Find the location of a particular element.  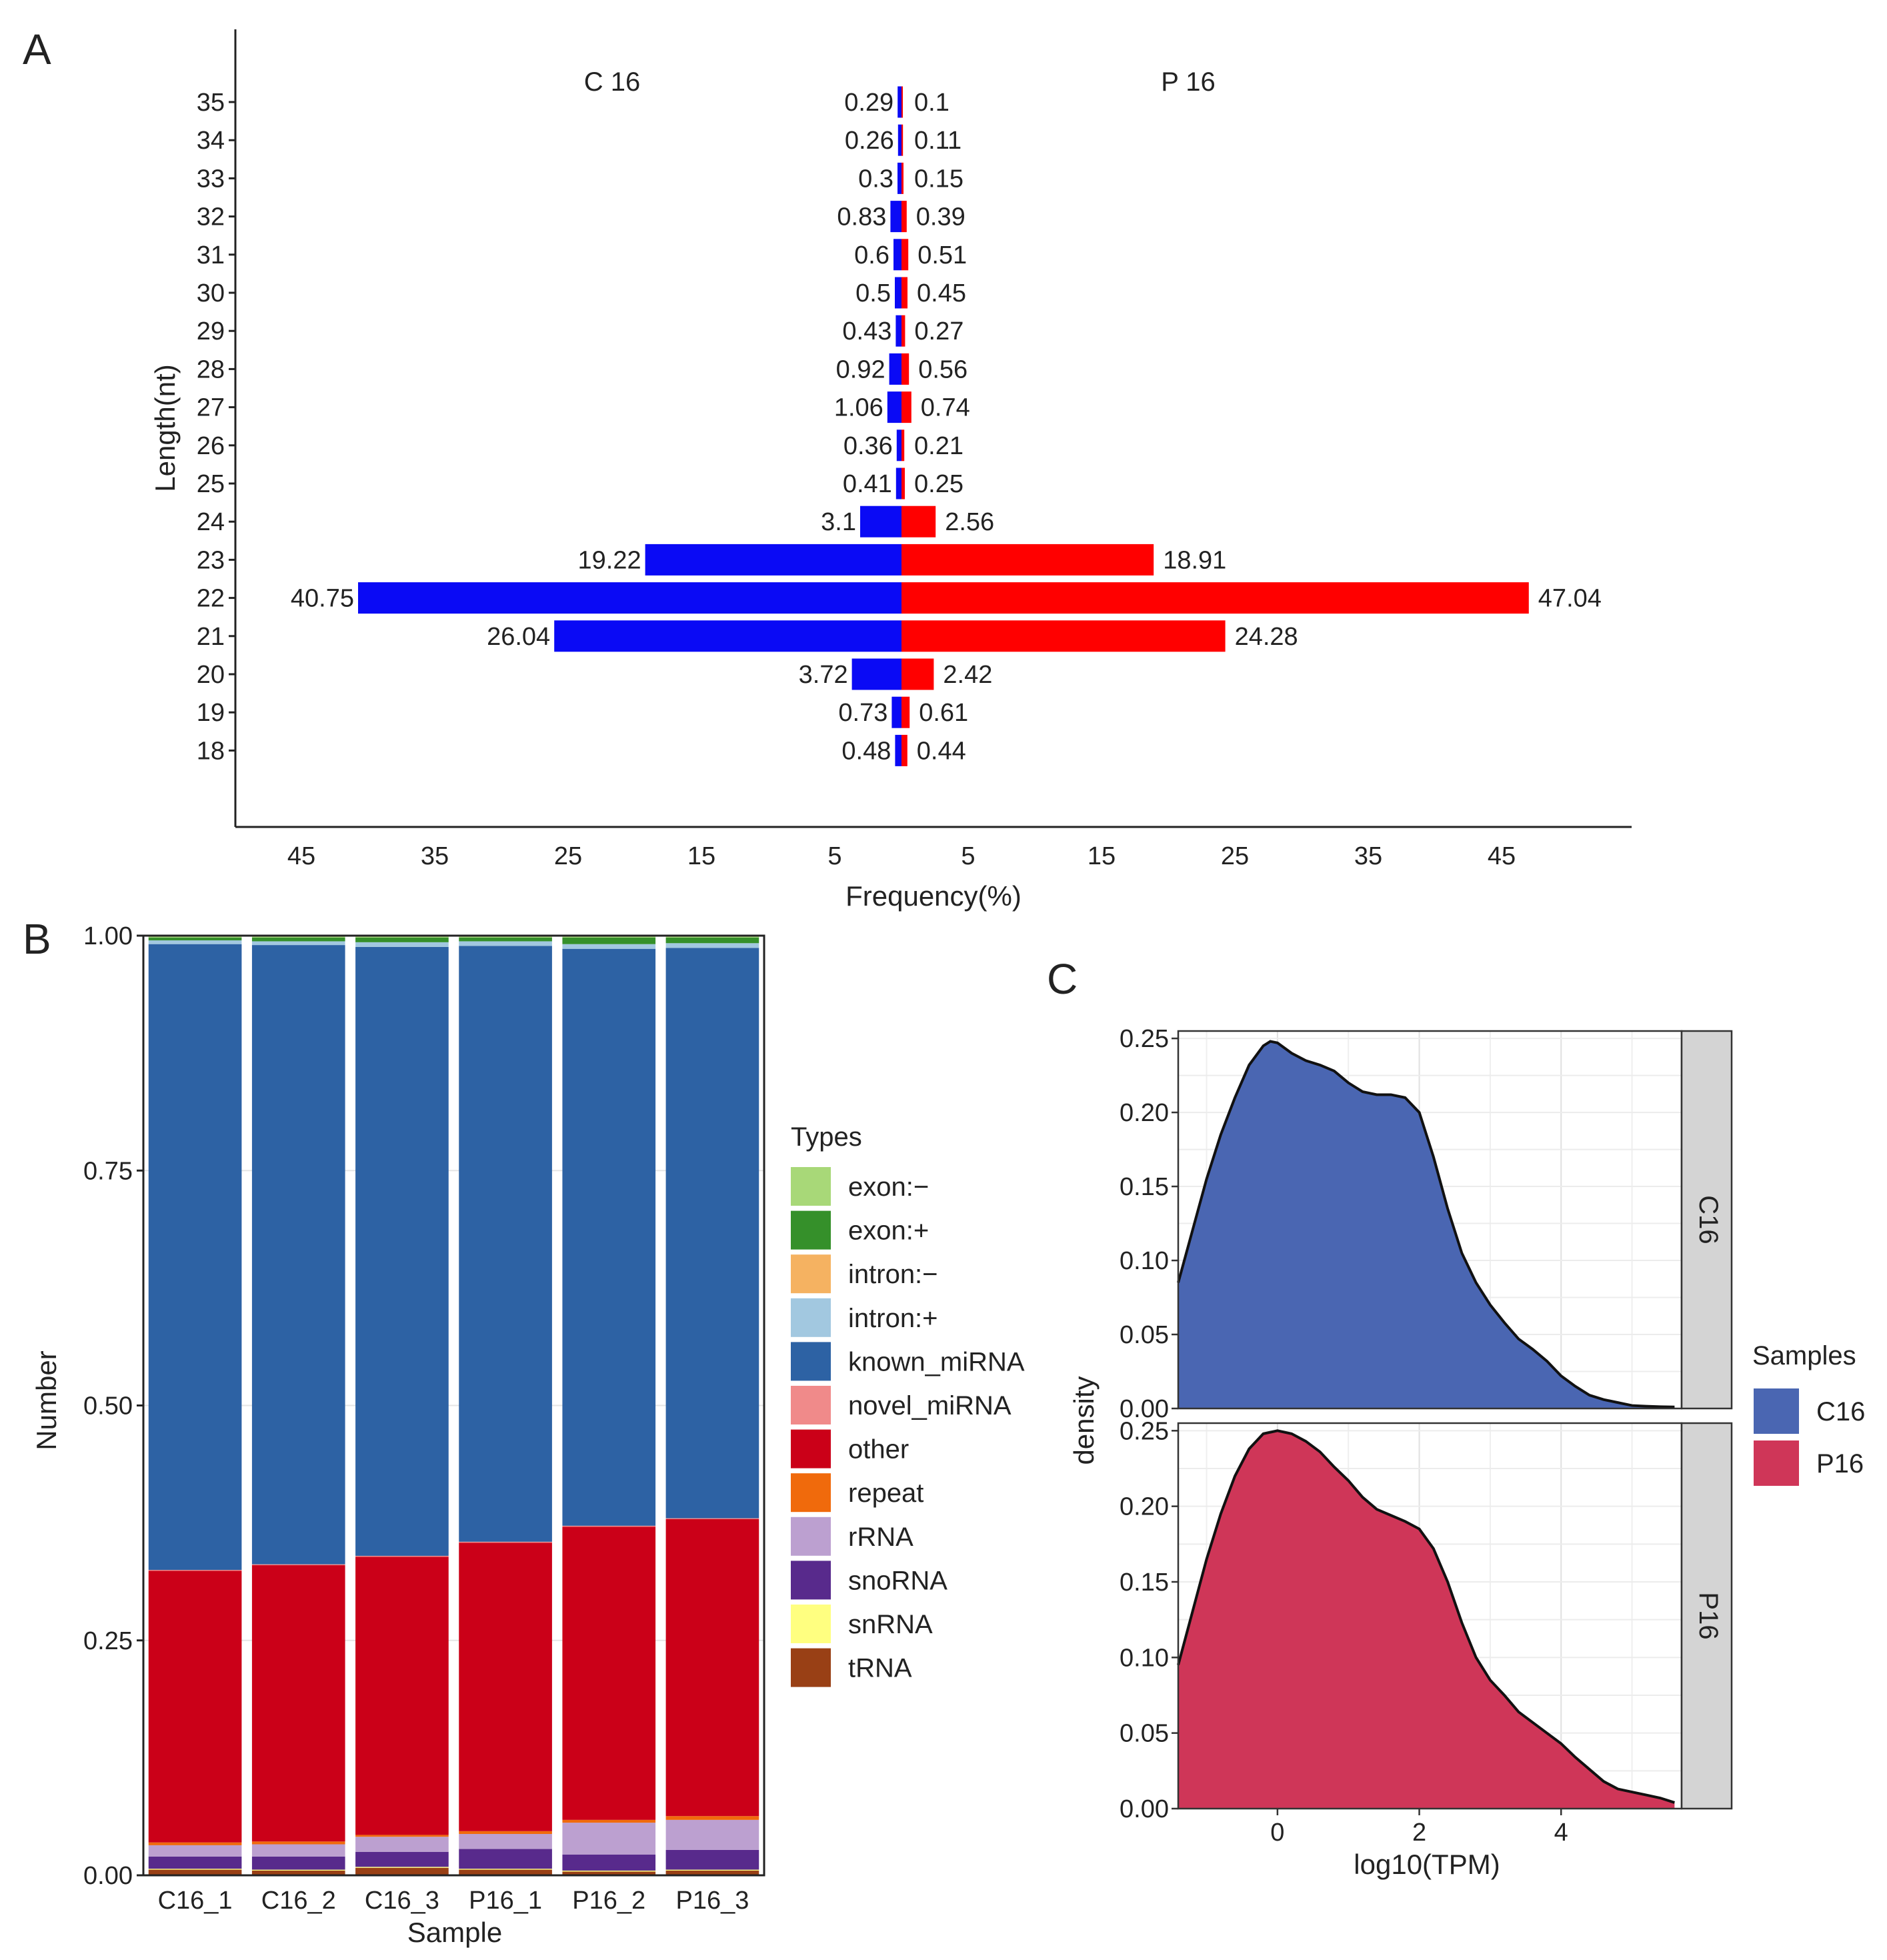

y-tick-label: 19 is located at coordinates (211, 713).